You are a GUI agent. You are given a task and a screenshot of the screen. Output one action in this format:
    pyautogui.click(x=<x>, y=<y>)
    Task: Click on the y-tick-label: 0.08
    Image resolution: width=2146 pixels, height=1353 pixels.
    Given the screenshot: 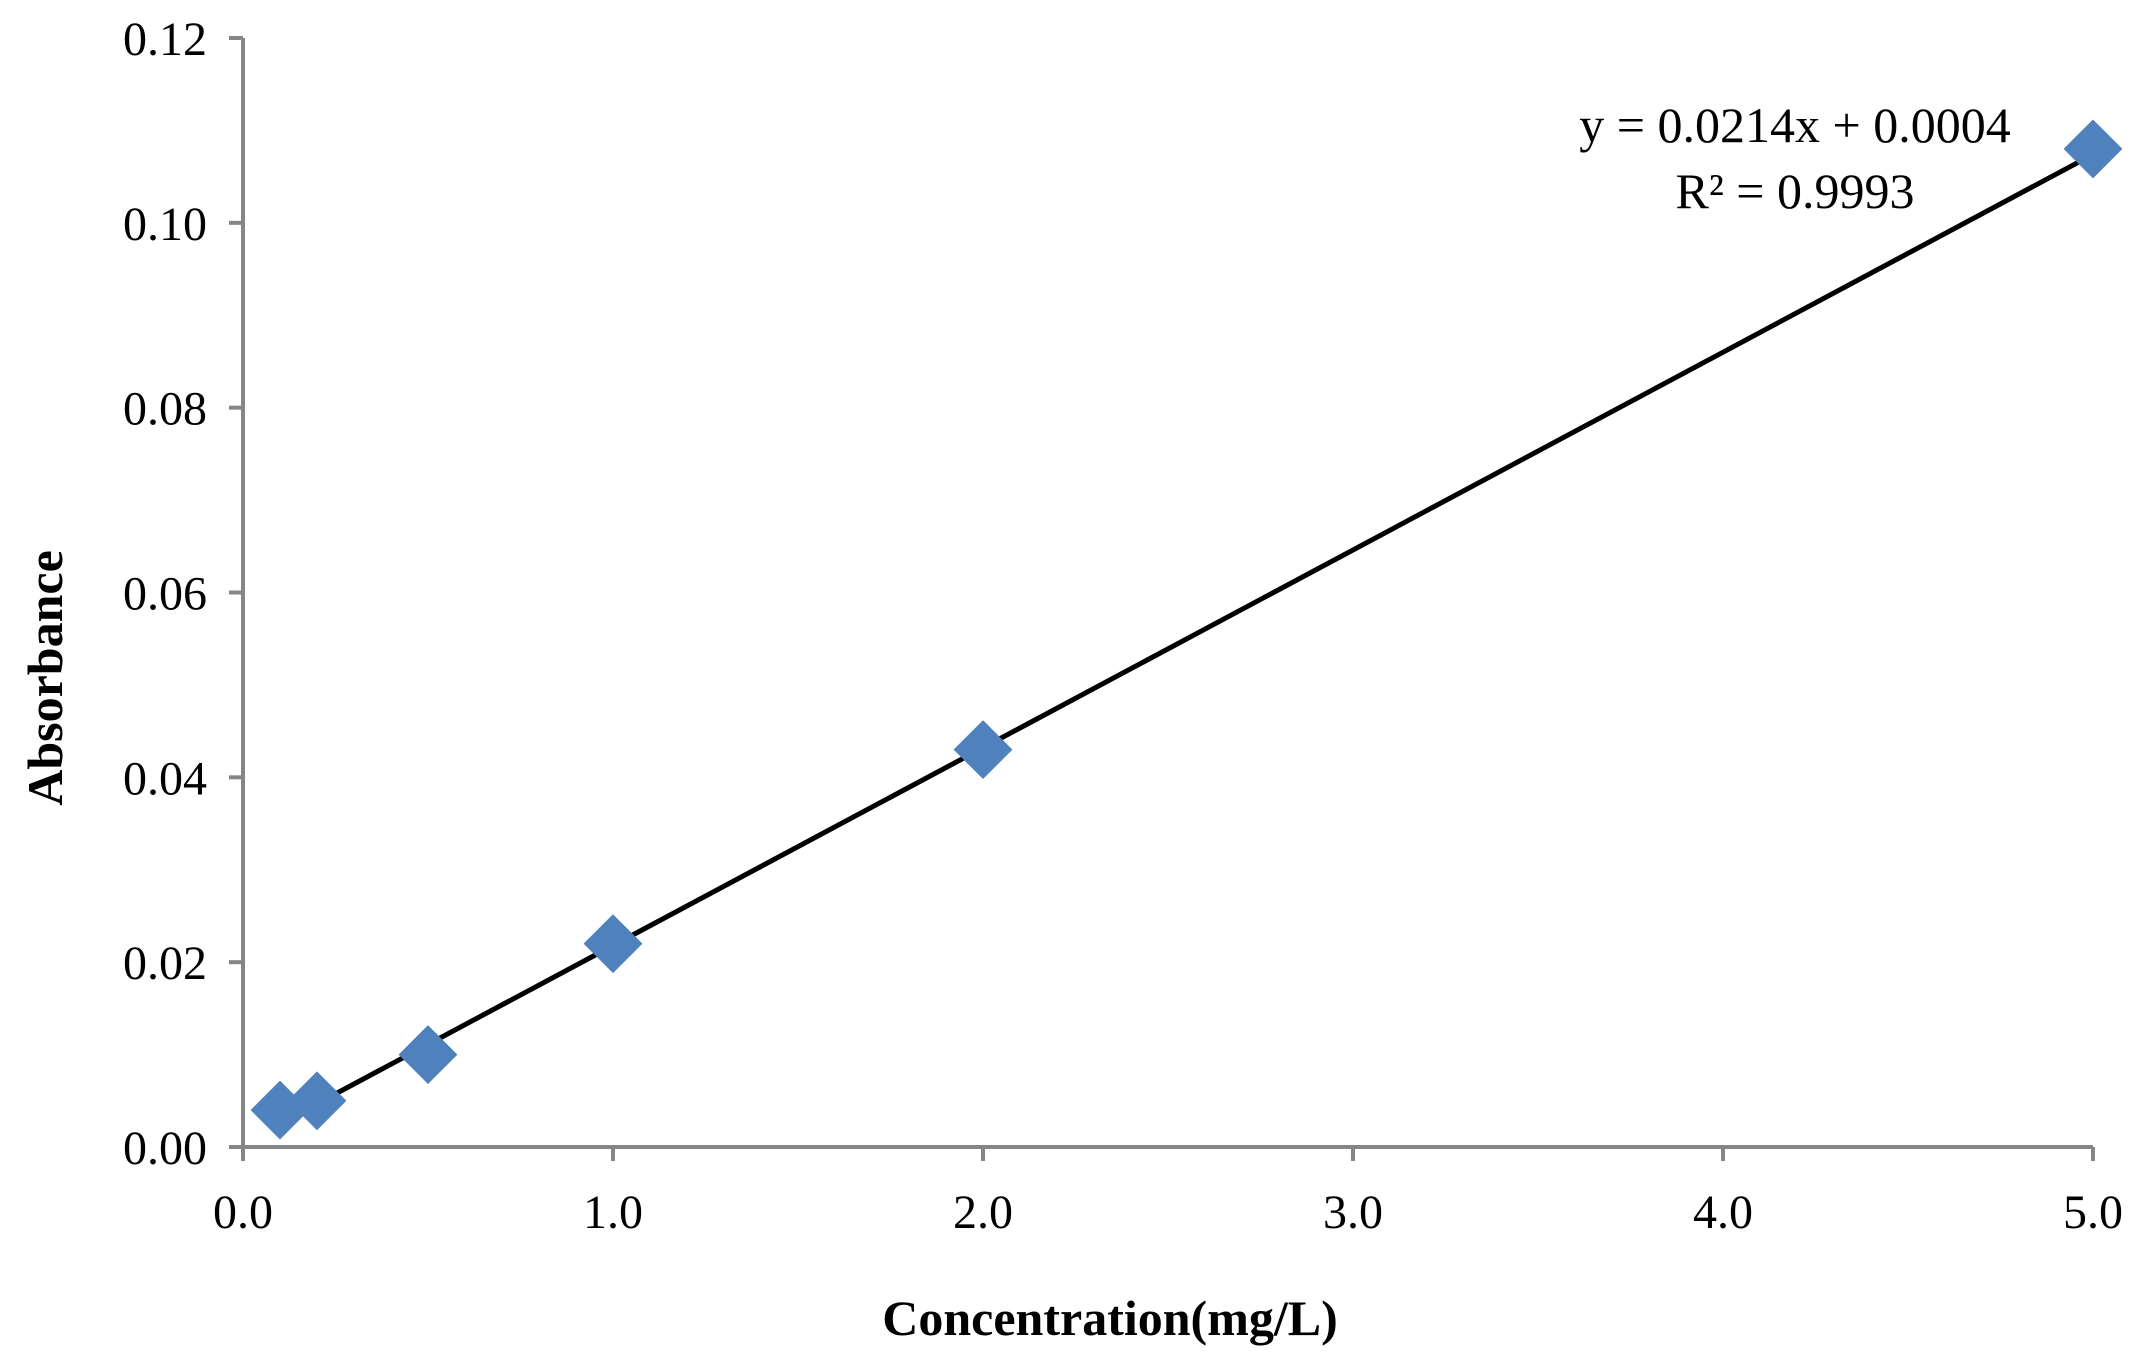 What is the action you would take?
    pyautogui.click(x=165, y=409)
    